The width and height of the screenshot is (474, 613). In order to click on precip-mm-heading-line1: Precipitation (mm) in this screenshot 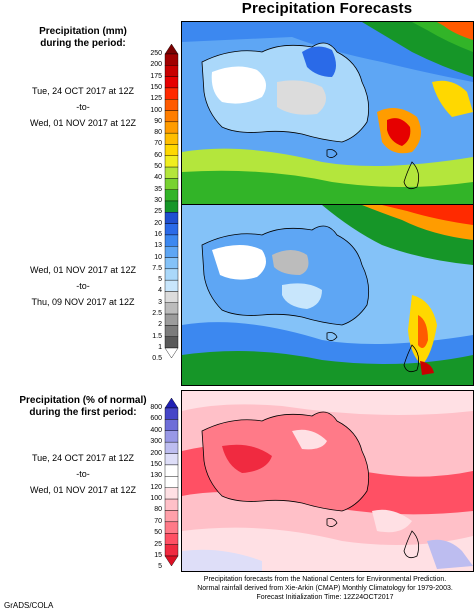, I will do `click(83, 31)`.